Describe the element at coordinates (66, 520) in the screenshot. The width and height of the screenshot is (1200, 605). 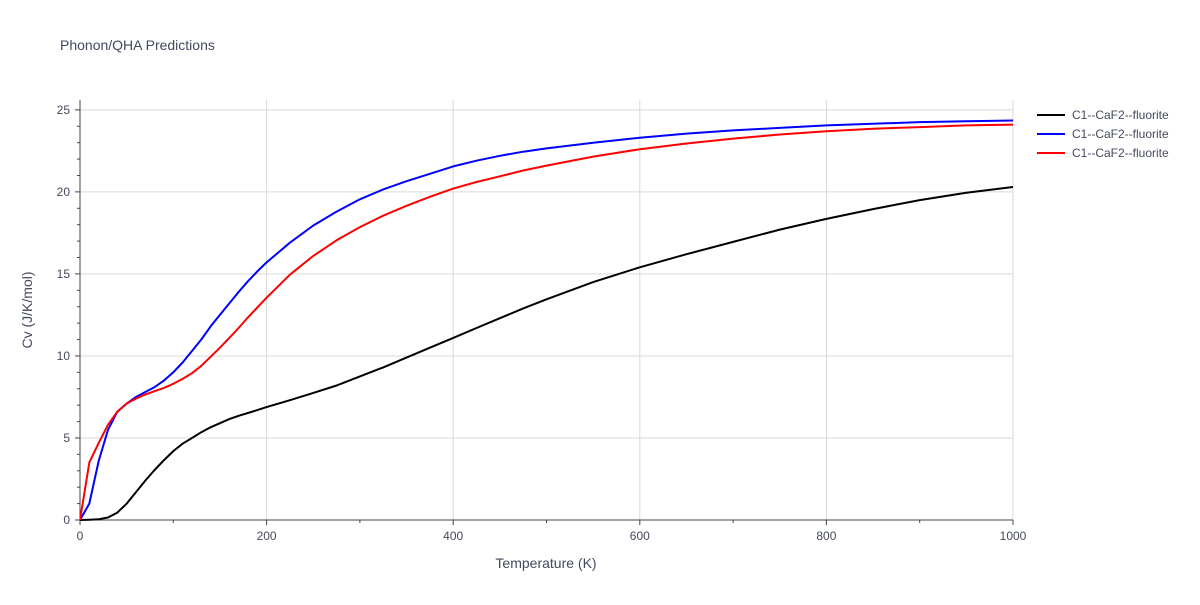
I see `y-tick-label: 0` at that location.